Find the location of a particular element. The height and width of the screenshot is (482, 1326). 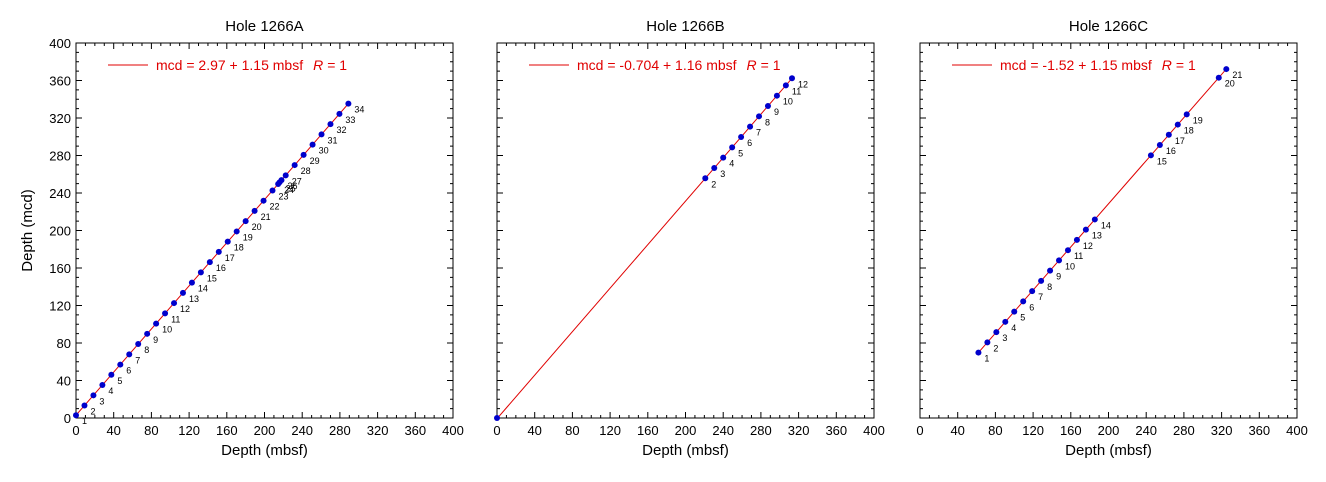

data-point-label: 24 is located at coordinates (289, 190).